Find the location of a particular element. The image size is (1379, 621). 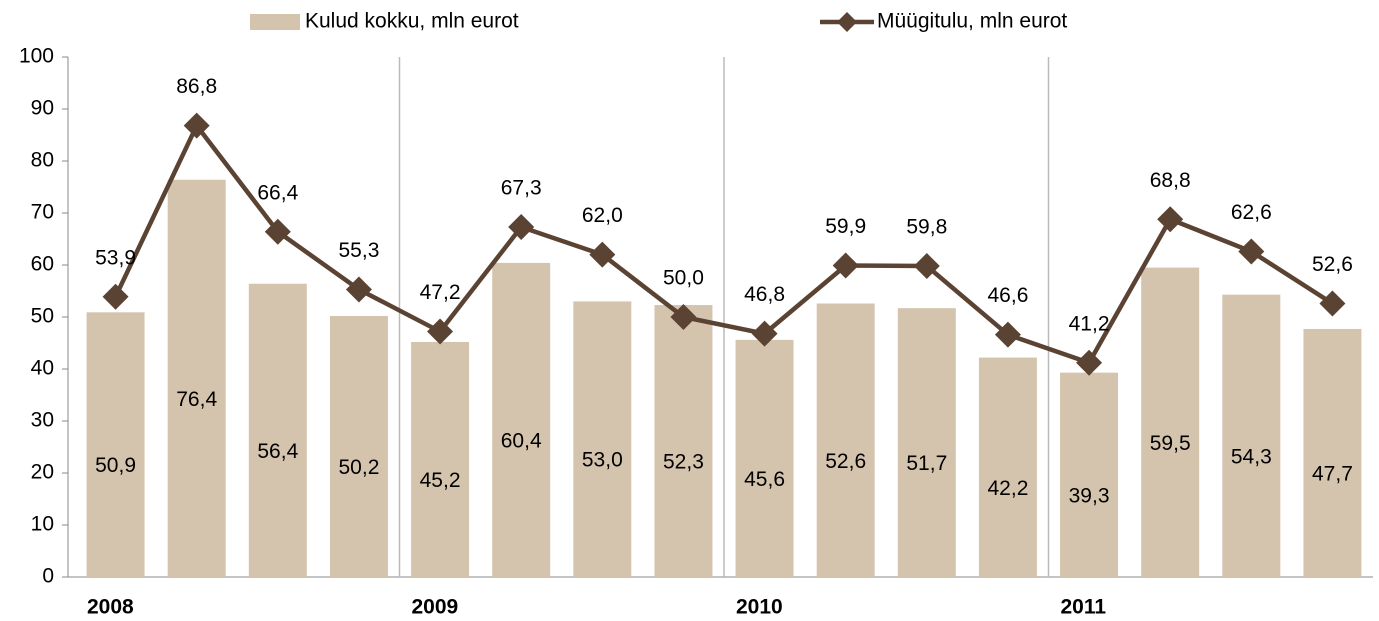

y-tick-label: 0 is located at coordinates (48, 576).